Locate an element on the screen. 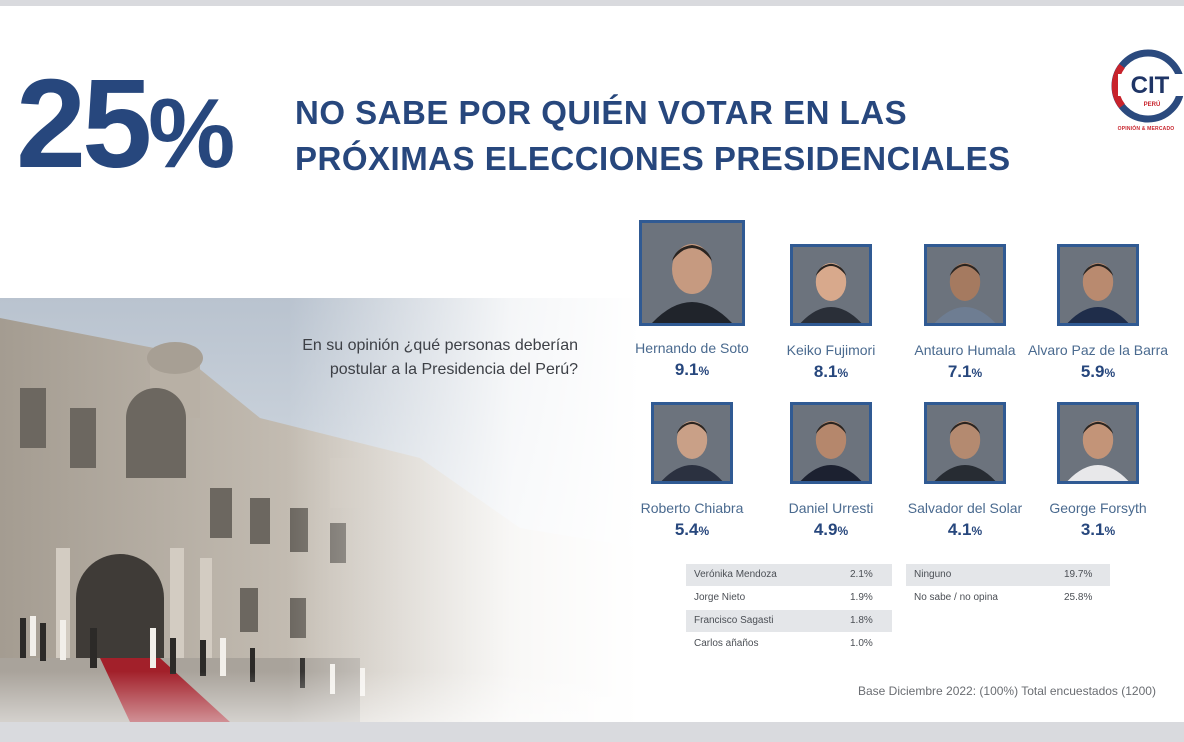  candidate-name: Keiko Fujimori is located at coordinates (831, 350).